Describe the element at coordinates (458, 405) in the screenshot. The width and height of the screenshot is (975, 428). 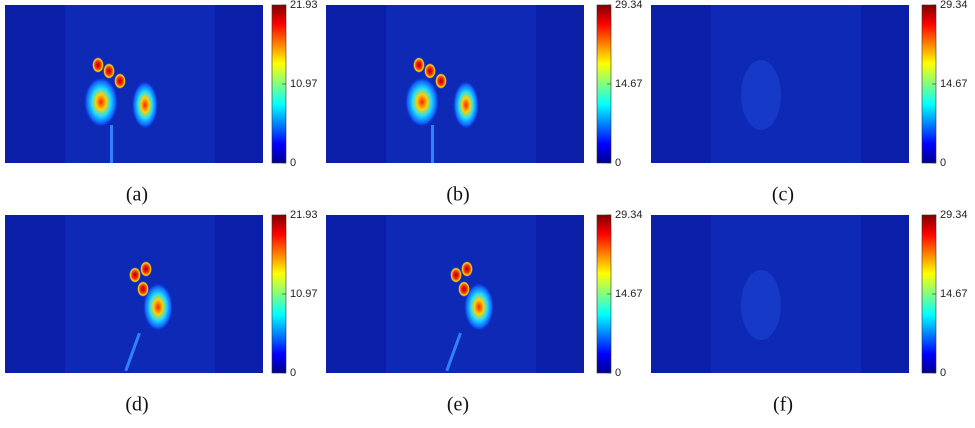
I see `caption: (e)` at that location.